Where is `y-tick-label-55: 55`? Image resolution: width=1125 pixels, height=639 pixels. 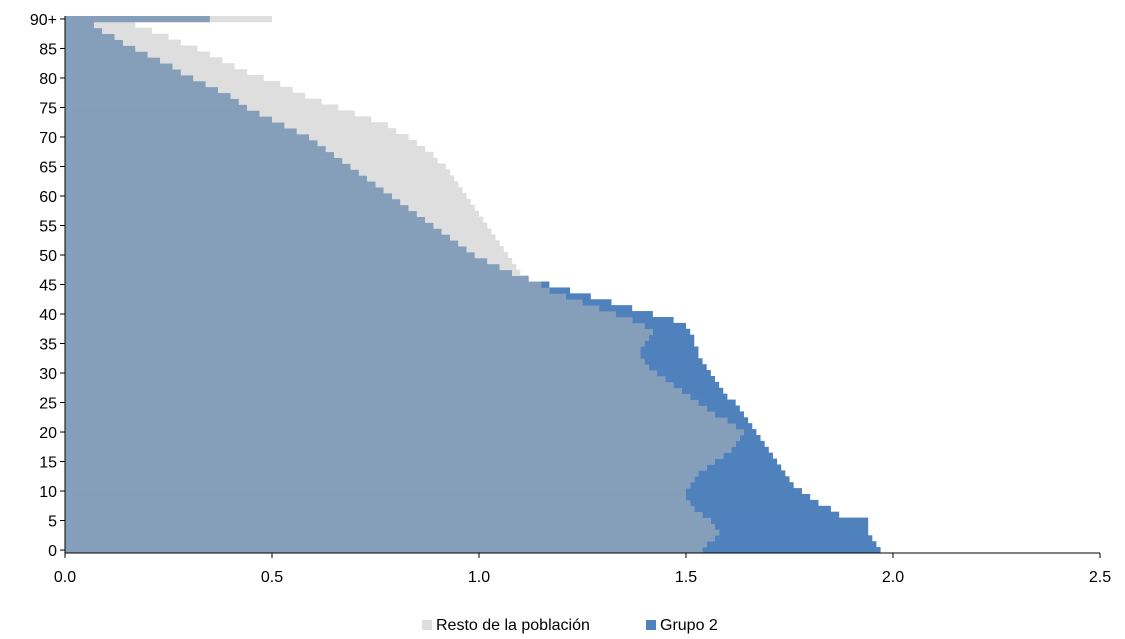 y-tick-label-55: 55 is located at coordinates (48, 226).